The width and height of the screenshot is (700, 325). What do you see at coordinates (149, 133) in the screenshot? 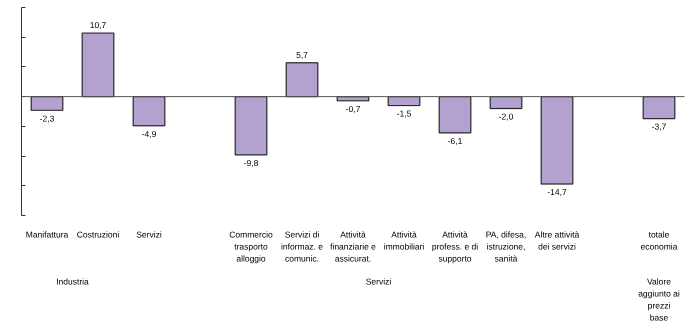
I see `data-label: -4,9` at bounding box center [149, 133].